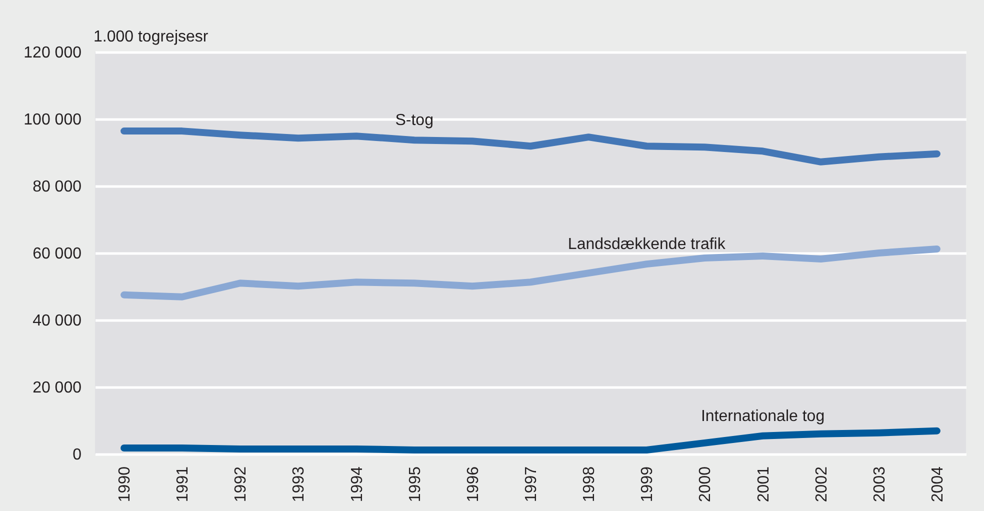  Describe the element at coordinates (705, 484) in the screenshot. I see `x-tick-label: 2000` at that location.